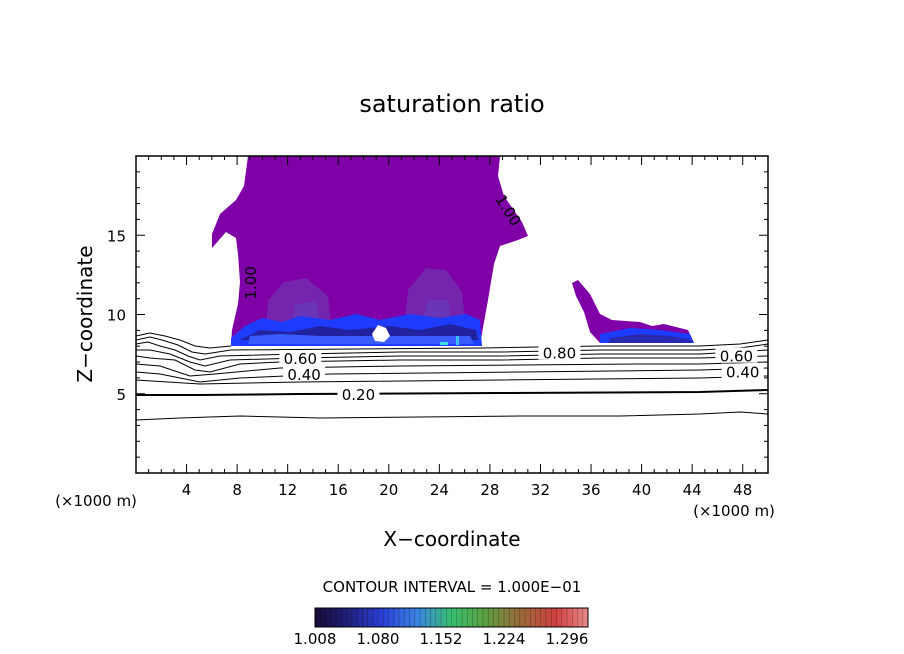 This screenshot has height=654, width=904. What do you see at coordinates (633, 311) in the screenshot?
I see `secondary-region` at bounding box center [633, 311].